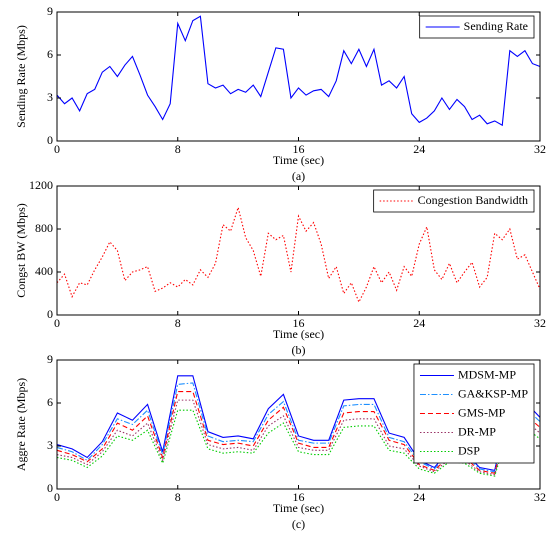 Image resolution: width=550 pixels, height=539 pixels. I want to click on y-axis-label: Sending Rate (Mbps), so click(21, 76).